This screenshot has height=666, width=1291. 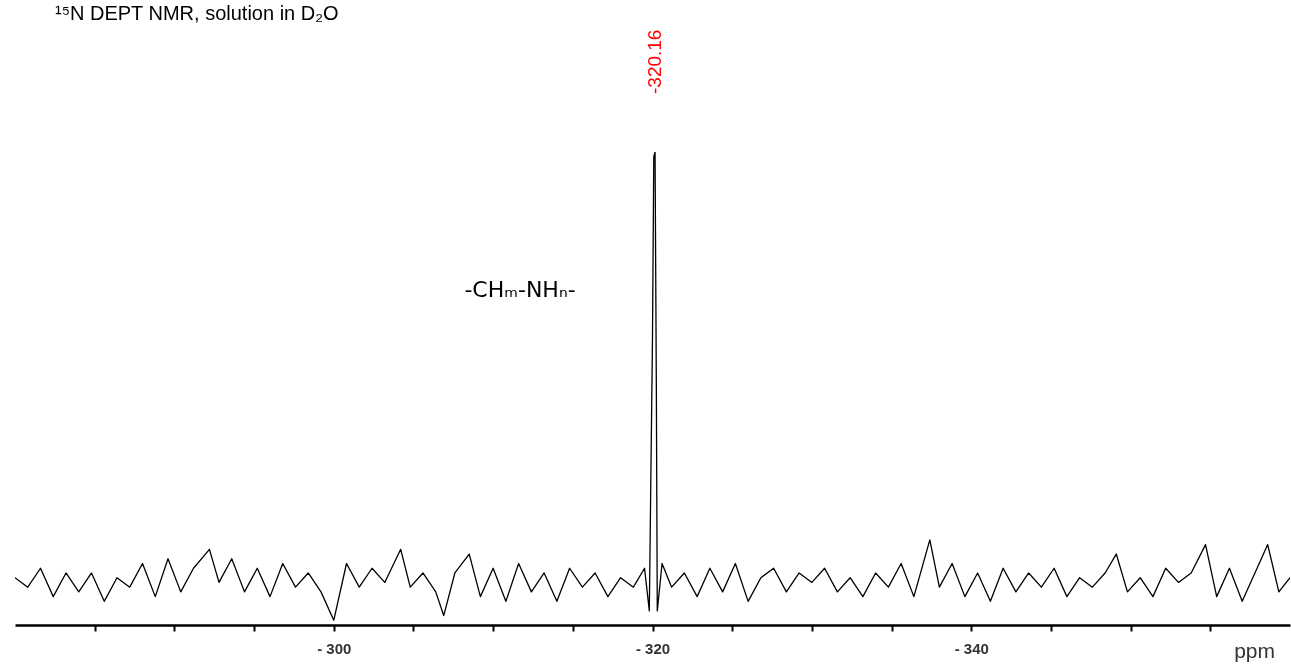 I want to click on annotation: -CHₘ-NHₙ-, so click(x=520, y=289).